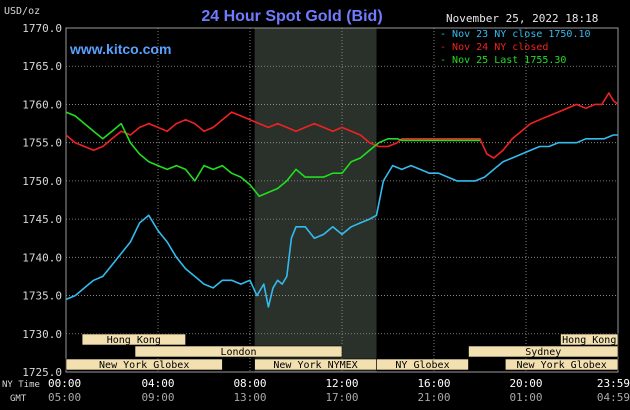 Image resolution: width=630 pixels, height=410 pixels. Describe the element at coordinates (21, 385) in the screenshot. I see `ny-time-row-label: NY Time` at that location.